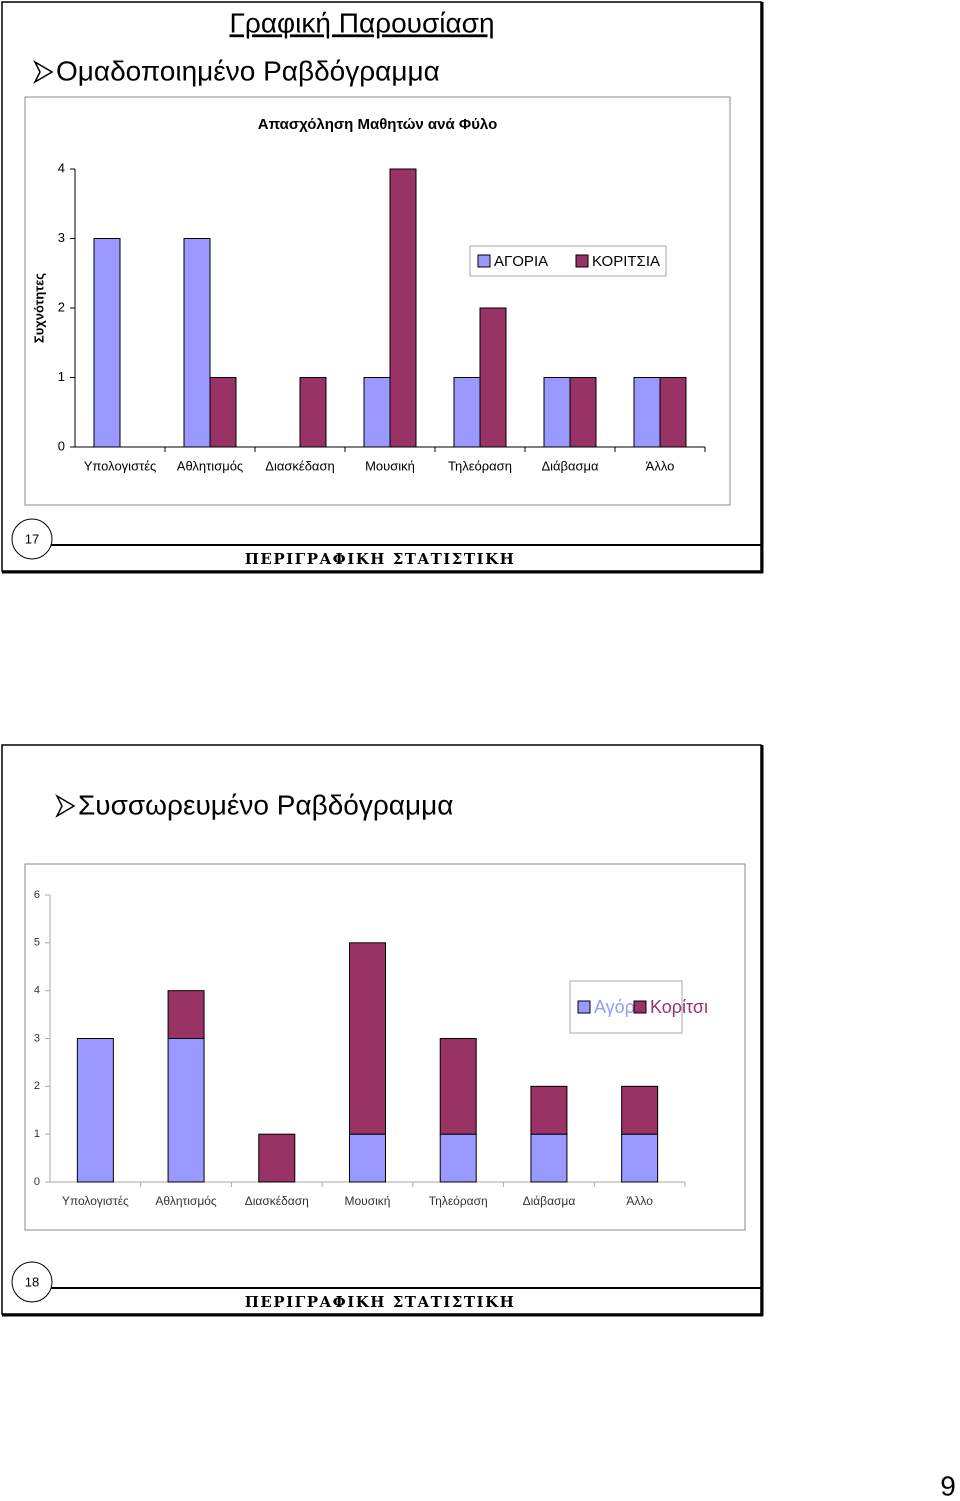 This screenshot has width=960, height=1501. Describe the element at coordinates (521, 261) in the screenshot. I see `legend-label: ΑΓΟΡΙΑ` at that location.